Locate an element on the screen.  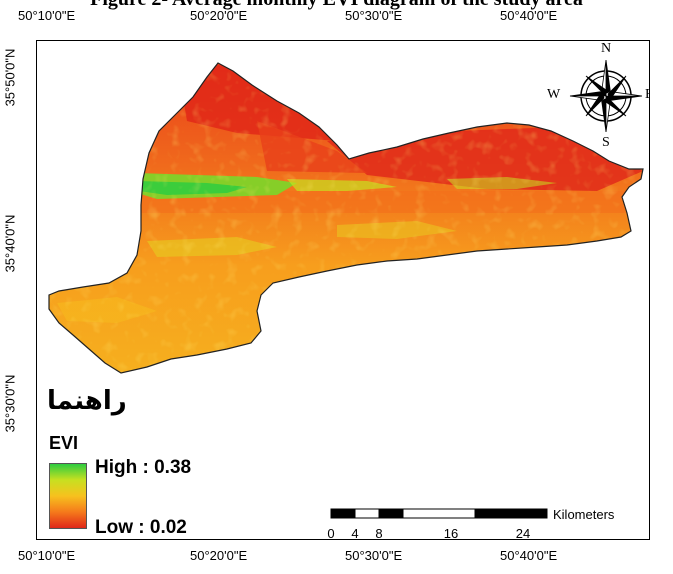
scale-tick-24: 24 is located at coordinates (523, 533).